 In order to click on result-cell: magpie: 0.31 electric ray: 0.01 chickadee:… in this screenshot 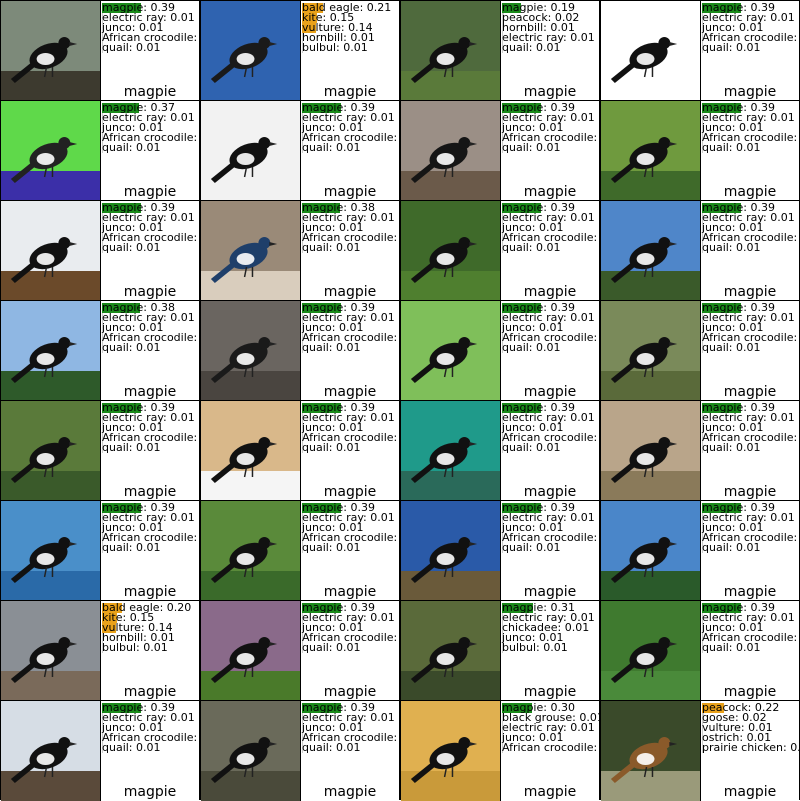, I will do `click(500, 650)`.